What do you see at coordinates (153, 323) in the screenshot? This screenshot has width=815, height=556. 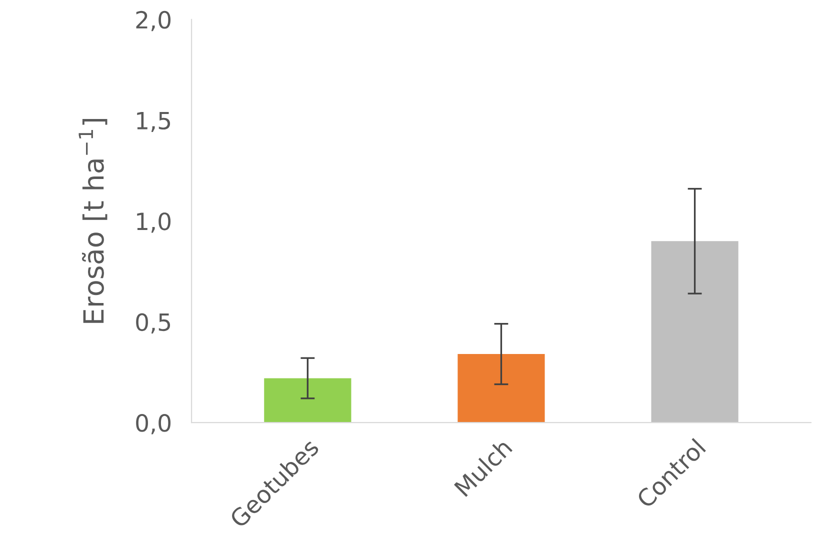 I see `y-tick-label: 0,5` at bounding box center [153, 323].